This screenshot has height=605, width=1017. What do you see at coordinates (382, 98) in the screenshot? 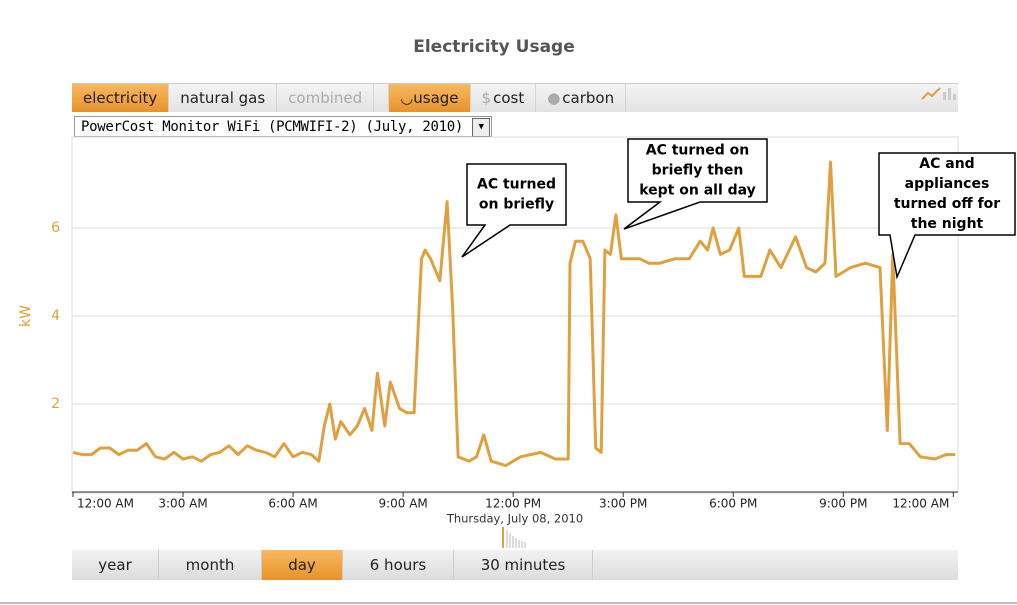
I see `separator` at bounding box center [382, 98].